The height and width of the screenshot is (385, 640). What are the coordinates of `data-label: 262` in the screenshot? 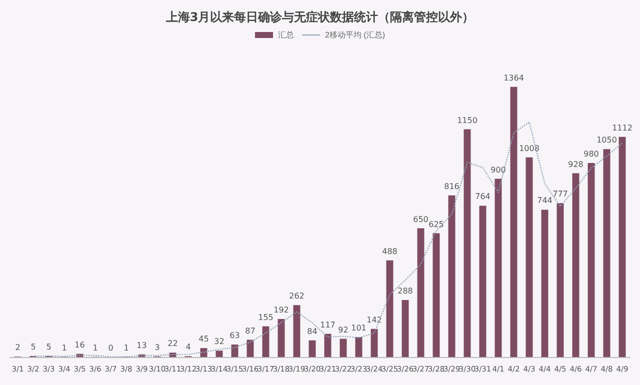 It's located at (296, 296).